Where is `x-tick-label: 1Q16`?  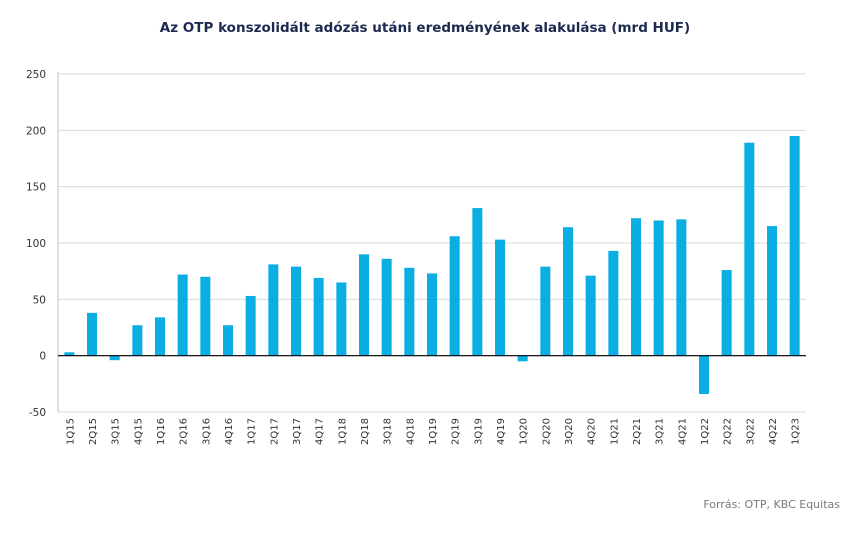 x-tick-label: 1Q16 is located at coordinates (161, 431).